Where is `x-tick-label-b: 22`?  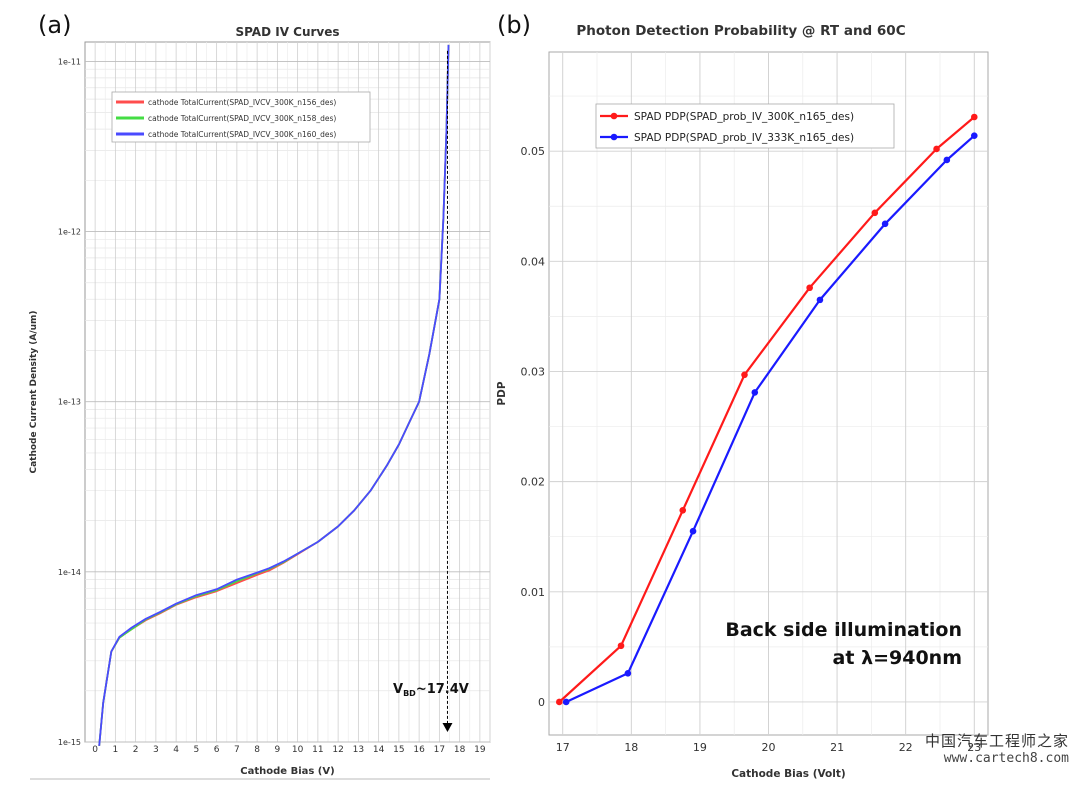
x-tick-label-b: 22 is located at coordinates (906, 747).